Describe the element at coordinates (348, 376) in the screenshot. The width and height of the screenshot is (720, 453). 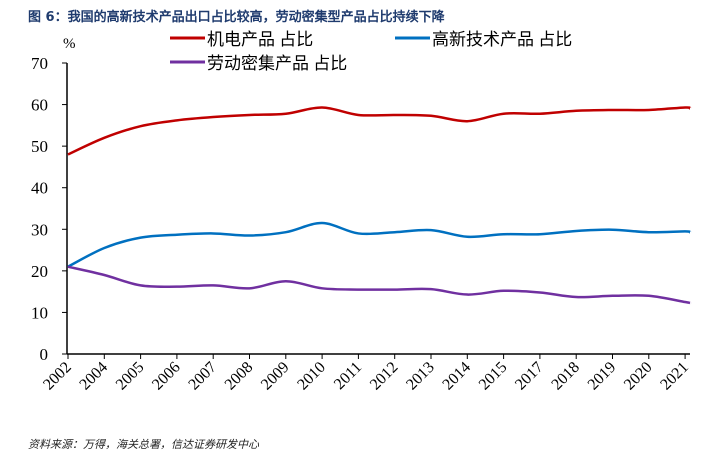
I see `x-tick-label: 2011` at that location.